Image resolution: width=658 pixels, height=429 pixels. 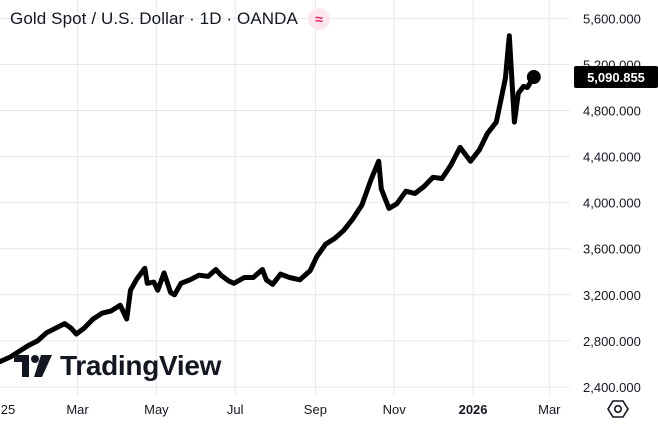 I want to click on x-tick-label: Jul, so click(x=235, y=409).